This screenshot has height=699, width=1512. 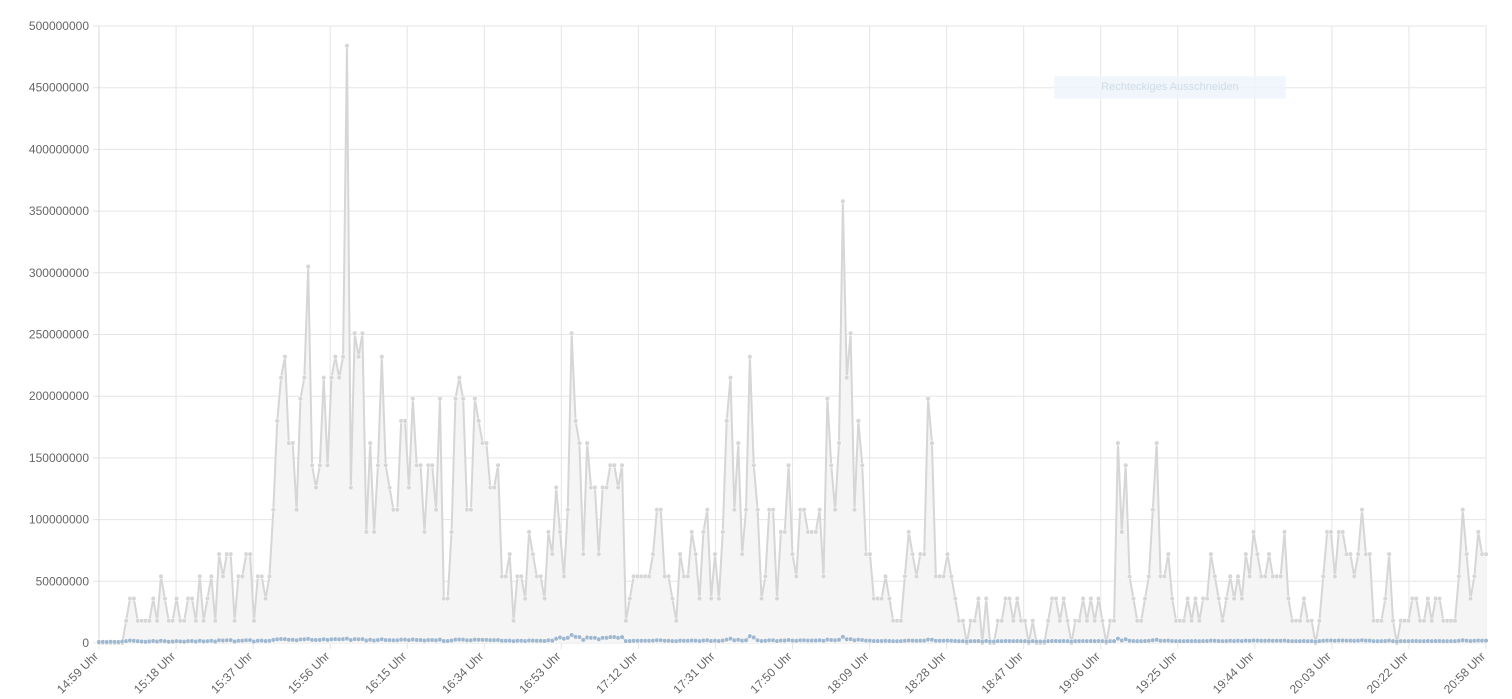 I want to click on x-tick-label: 15:18 Uhr, so click(x=154, y=672).